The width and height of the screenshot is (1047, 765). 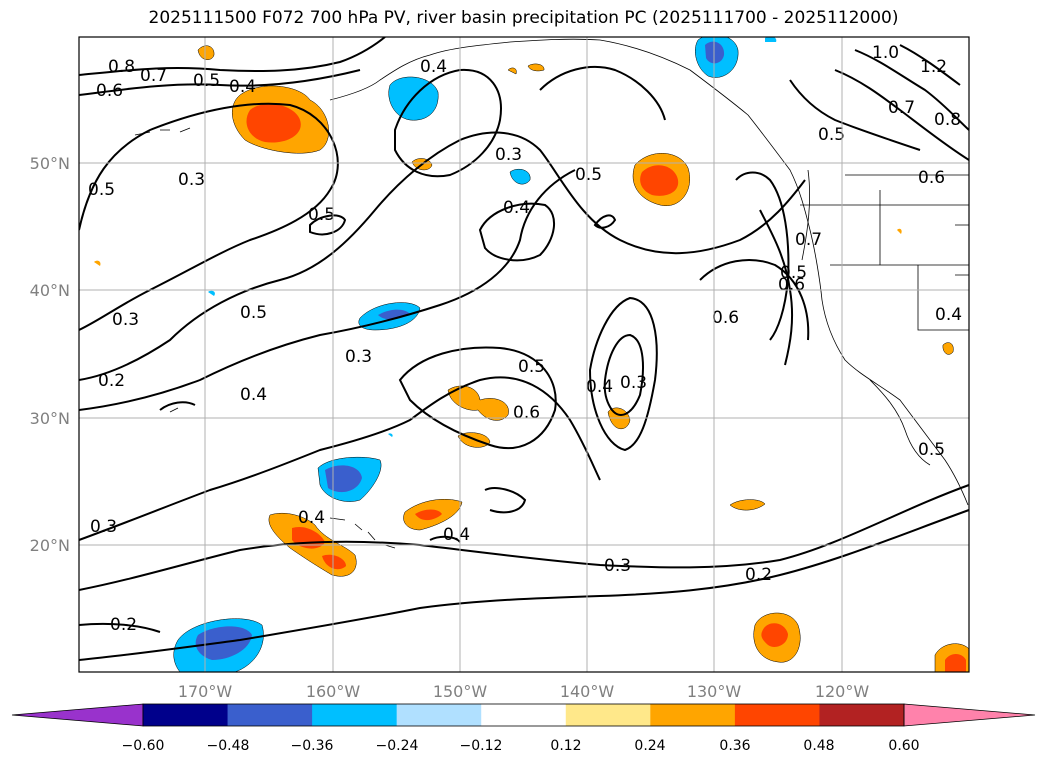 I want to click on contour-label: 1.0, so click(x=885, y=53).